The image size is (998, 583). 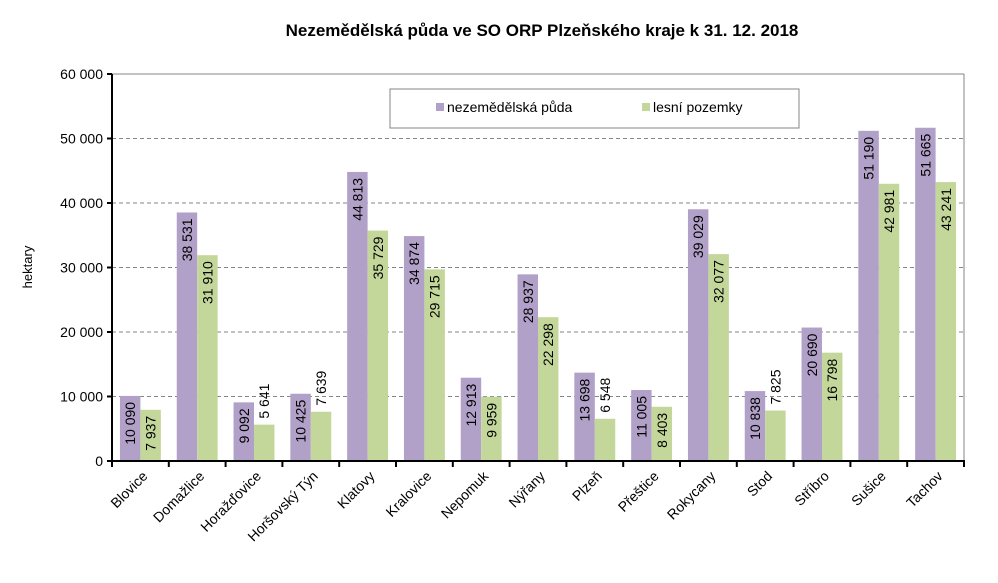 I want to click on data-label-lesni-pozemky-domazlice: 31 910, so click(x=207, y=282).